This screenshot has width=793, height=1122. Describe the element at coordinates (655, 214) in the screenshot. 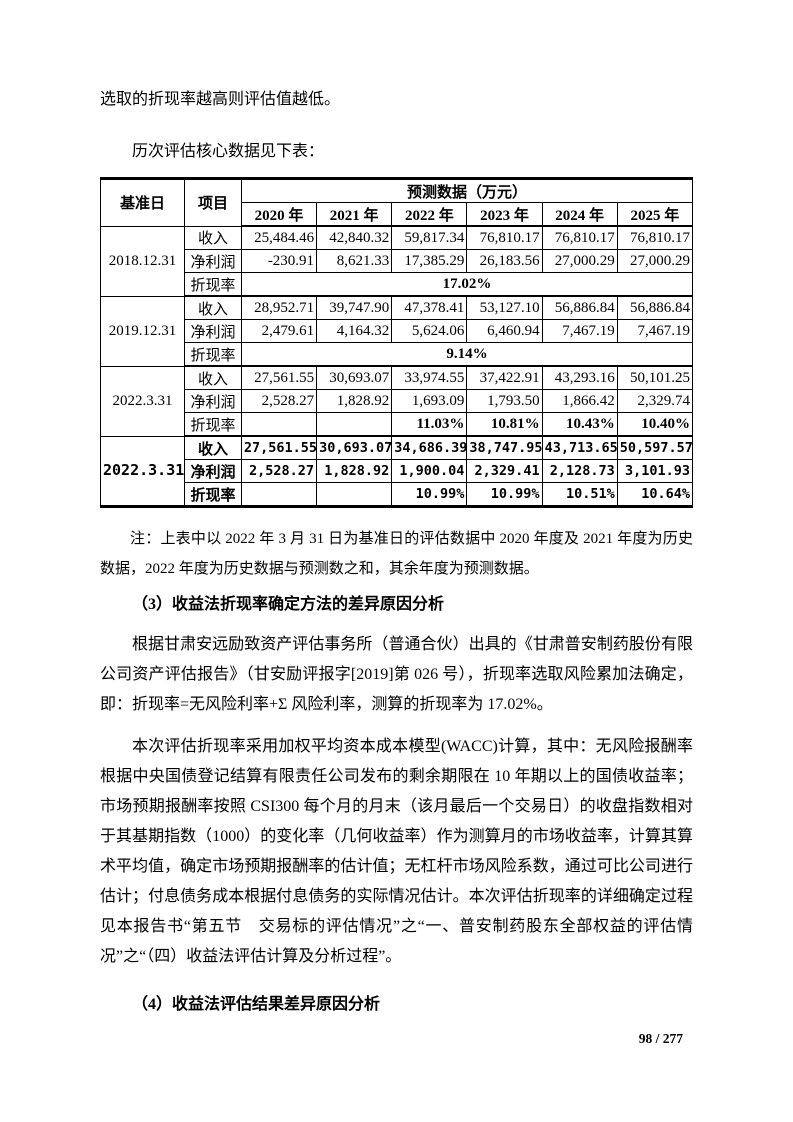

I see `year-header: 2025 年` at that location.